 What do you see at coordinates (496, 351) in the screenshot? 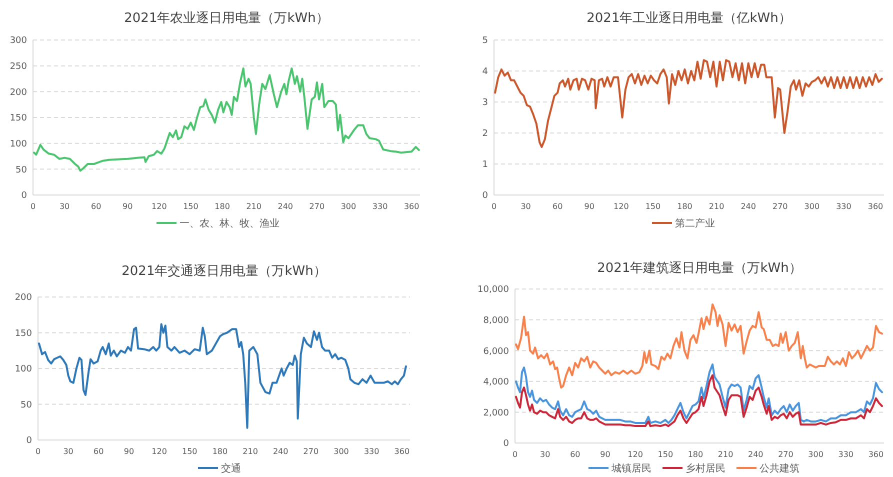
I see `y-tick-label: 6,000` at bounding box center [496, 351].